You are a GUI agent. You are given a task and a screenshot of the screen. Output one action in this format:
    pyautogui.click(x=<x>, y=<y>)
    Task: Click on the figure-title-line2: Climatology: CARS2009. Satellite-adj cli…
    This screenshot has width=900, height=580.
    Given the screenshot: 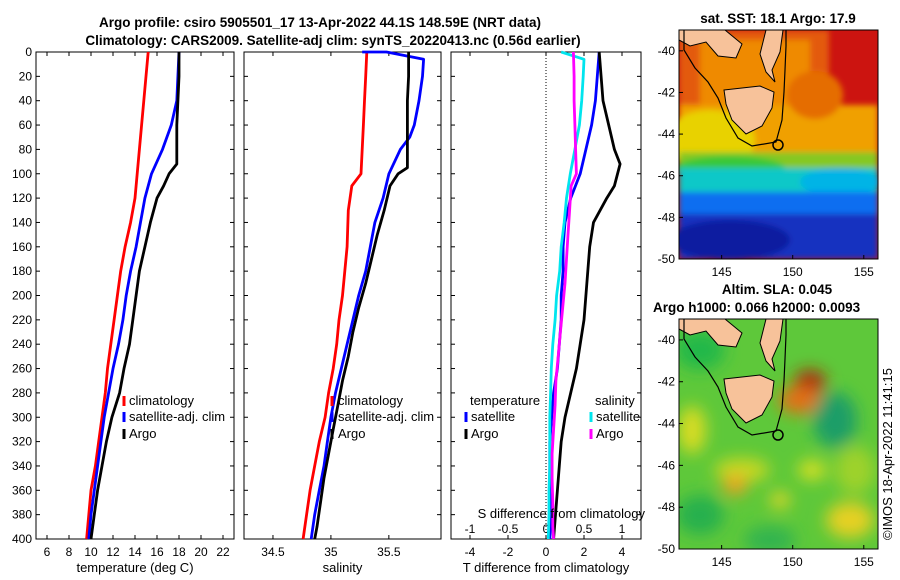 What is the action you would take?
    pyautogui.click(x=332, y=40)
    